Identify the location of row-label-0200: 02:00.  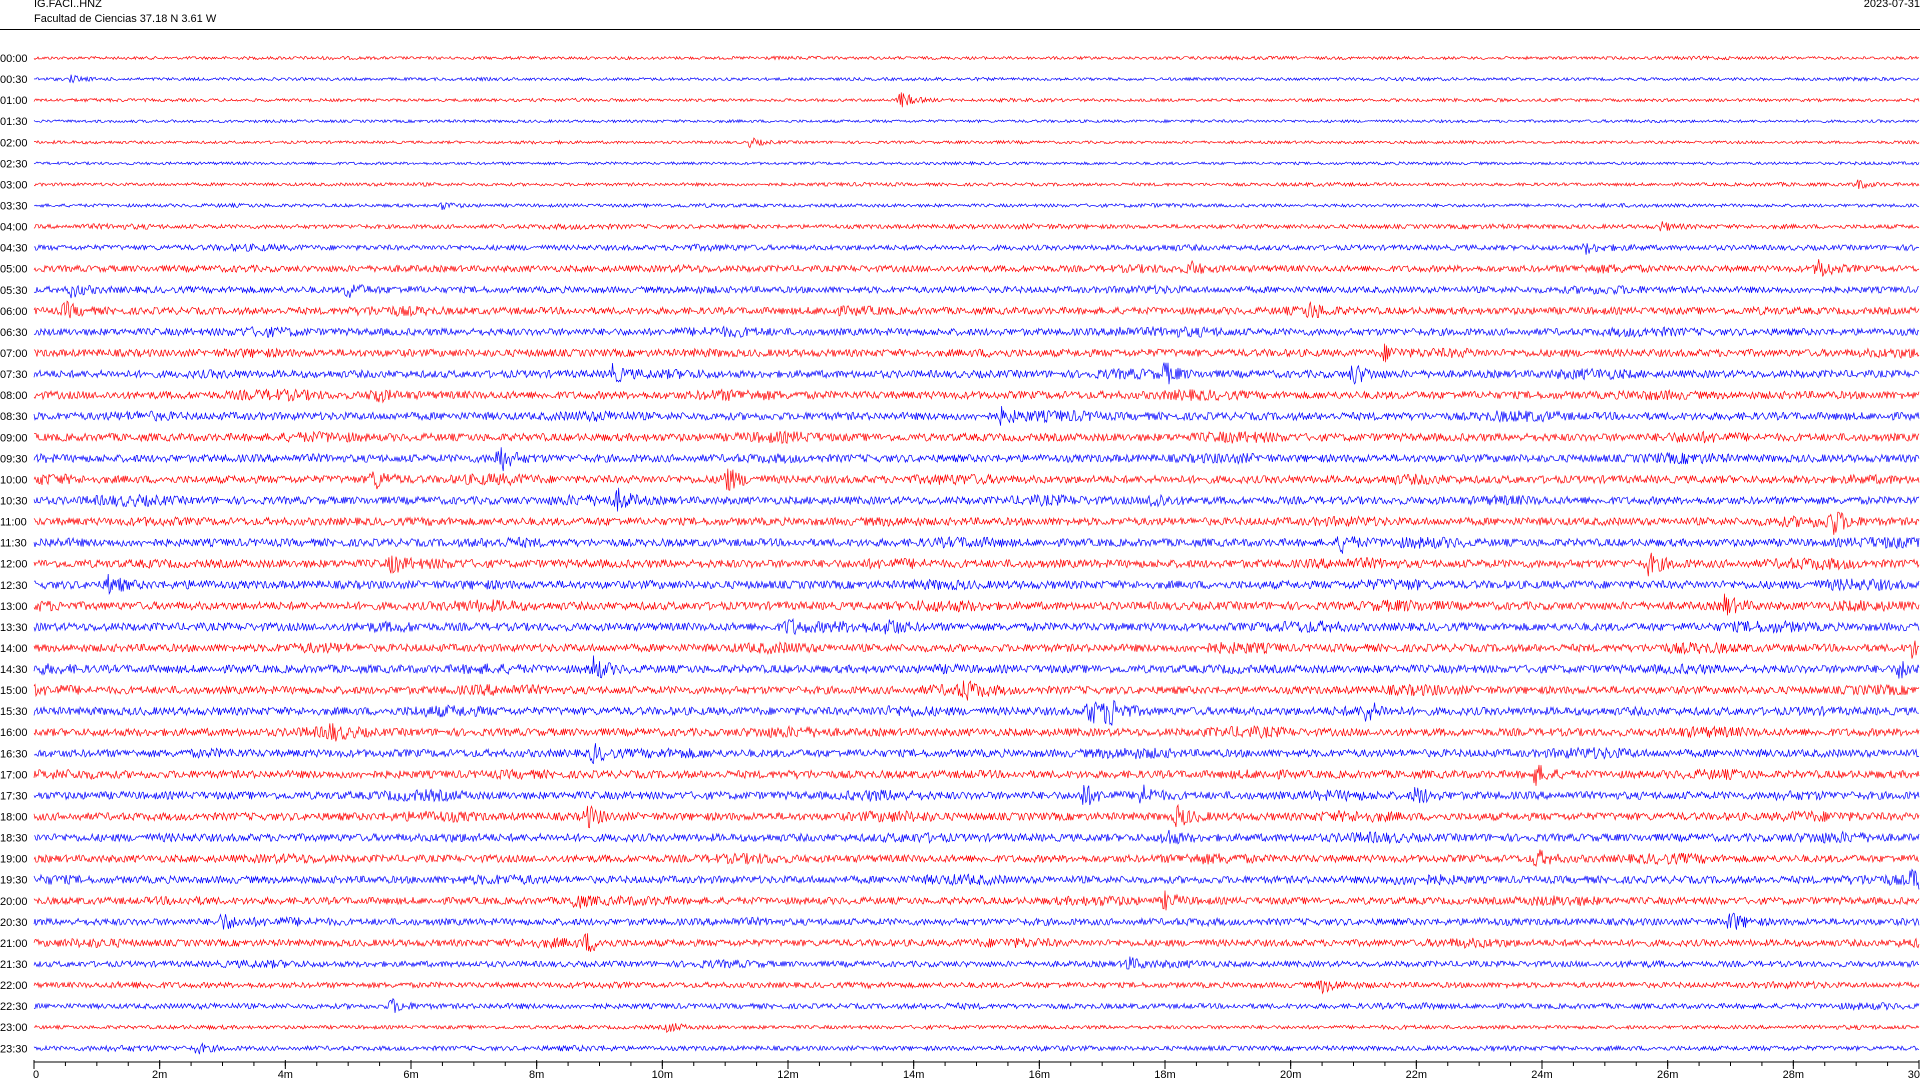
(14, 143).